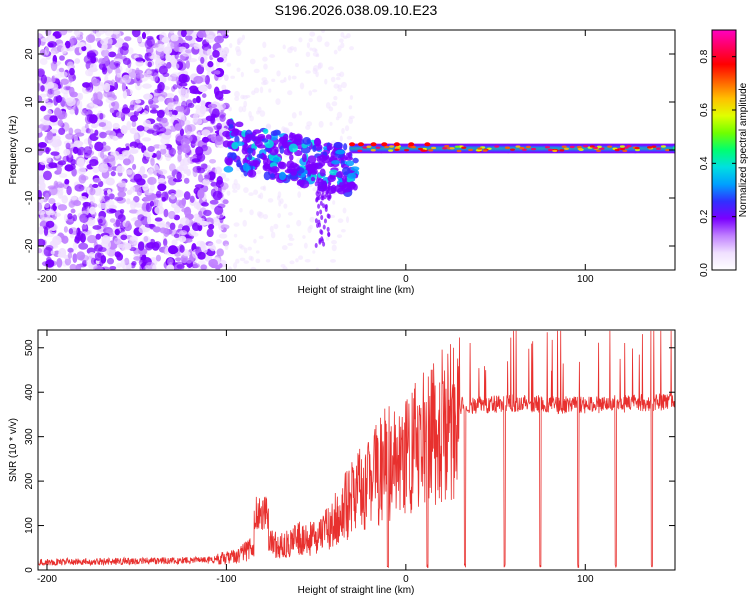  What do you see at coordinates (29, 102) in the screenshot?
I see `y-tick-label: 10` at bounding box center [29, 102].